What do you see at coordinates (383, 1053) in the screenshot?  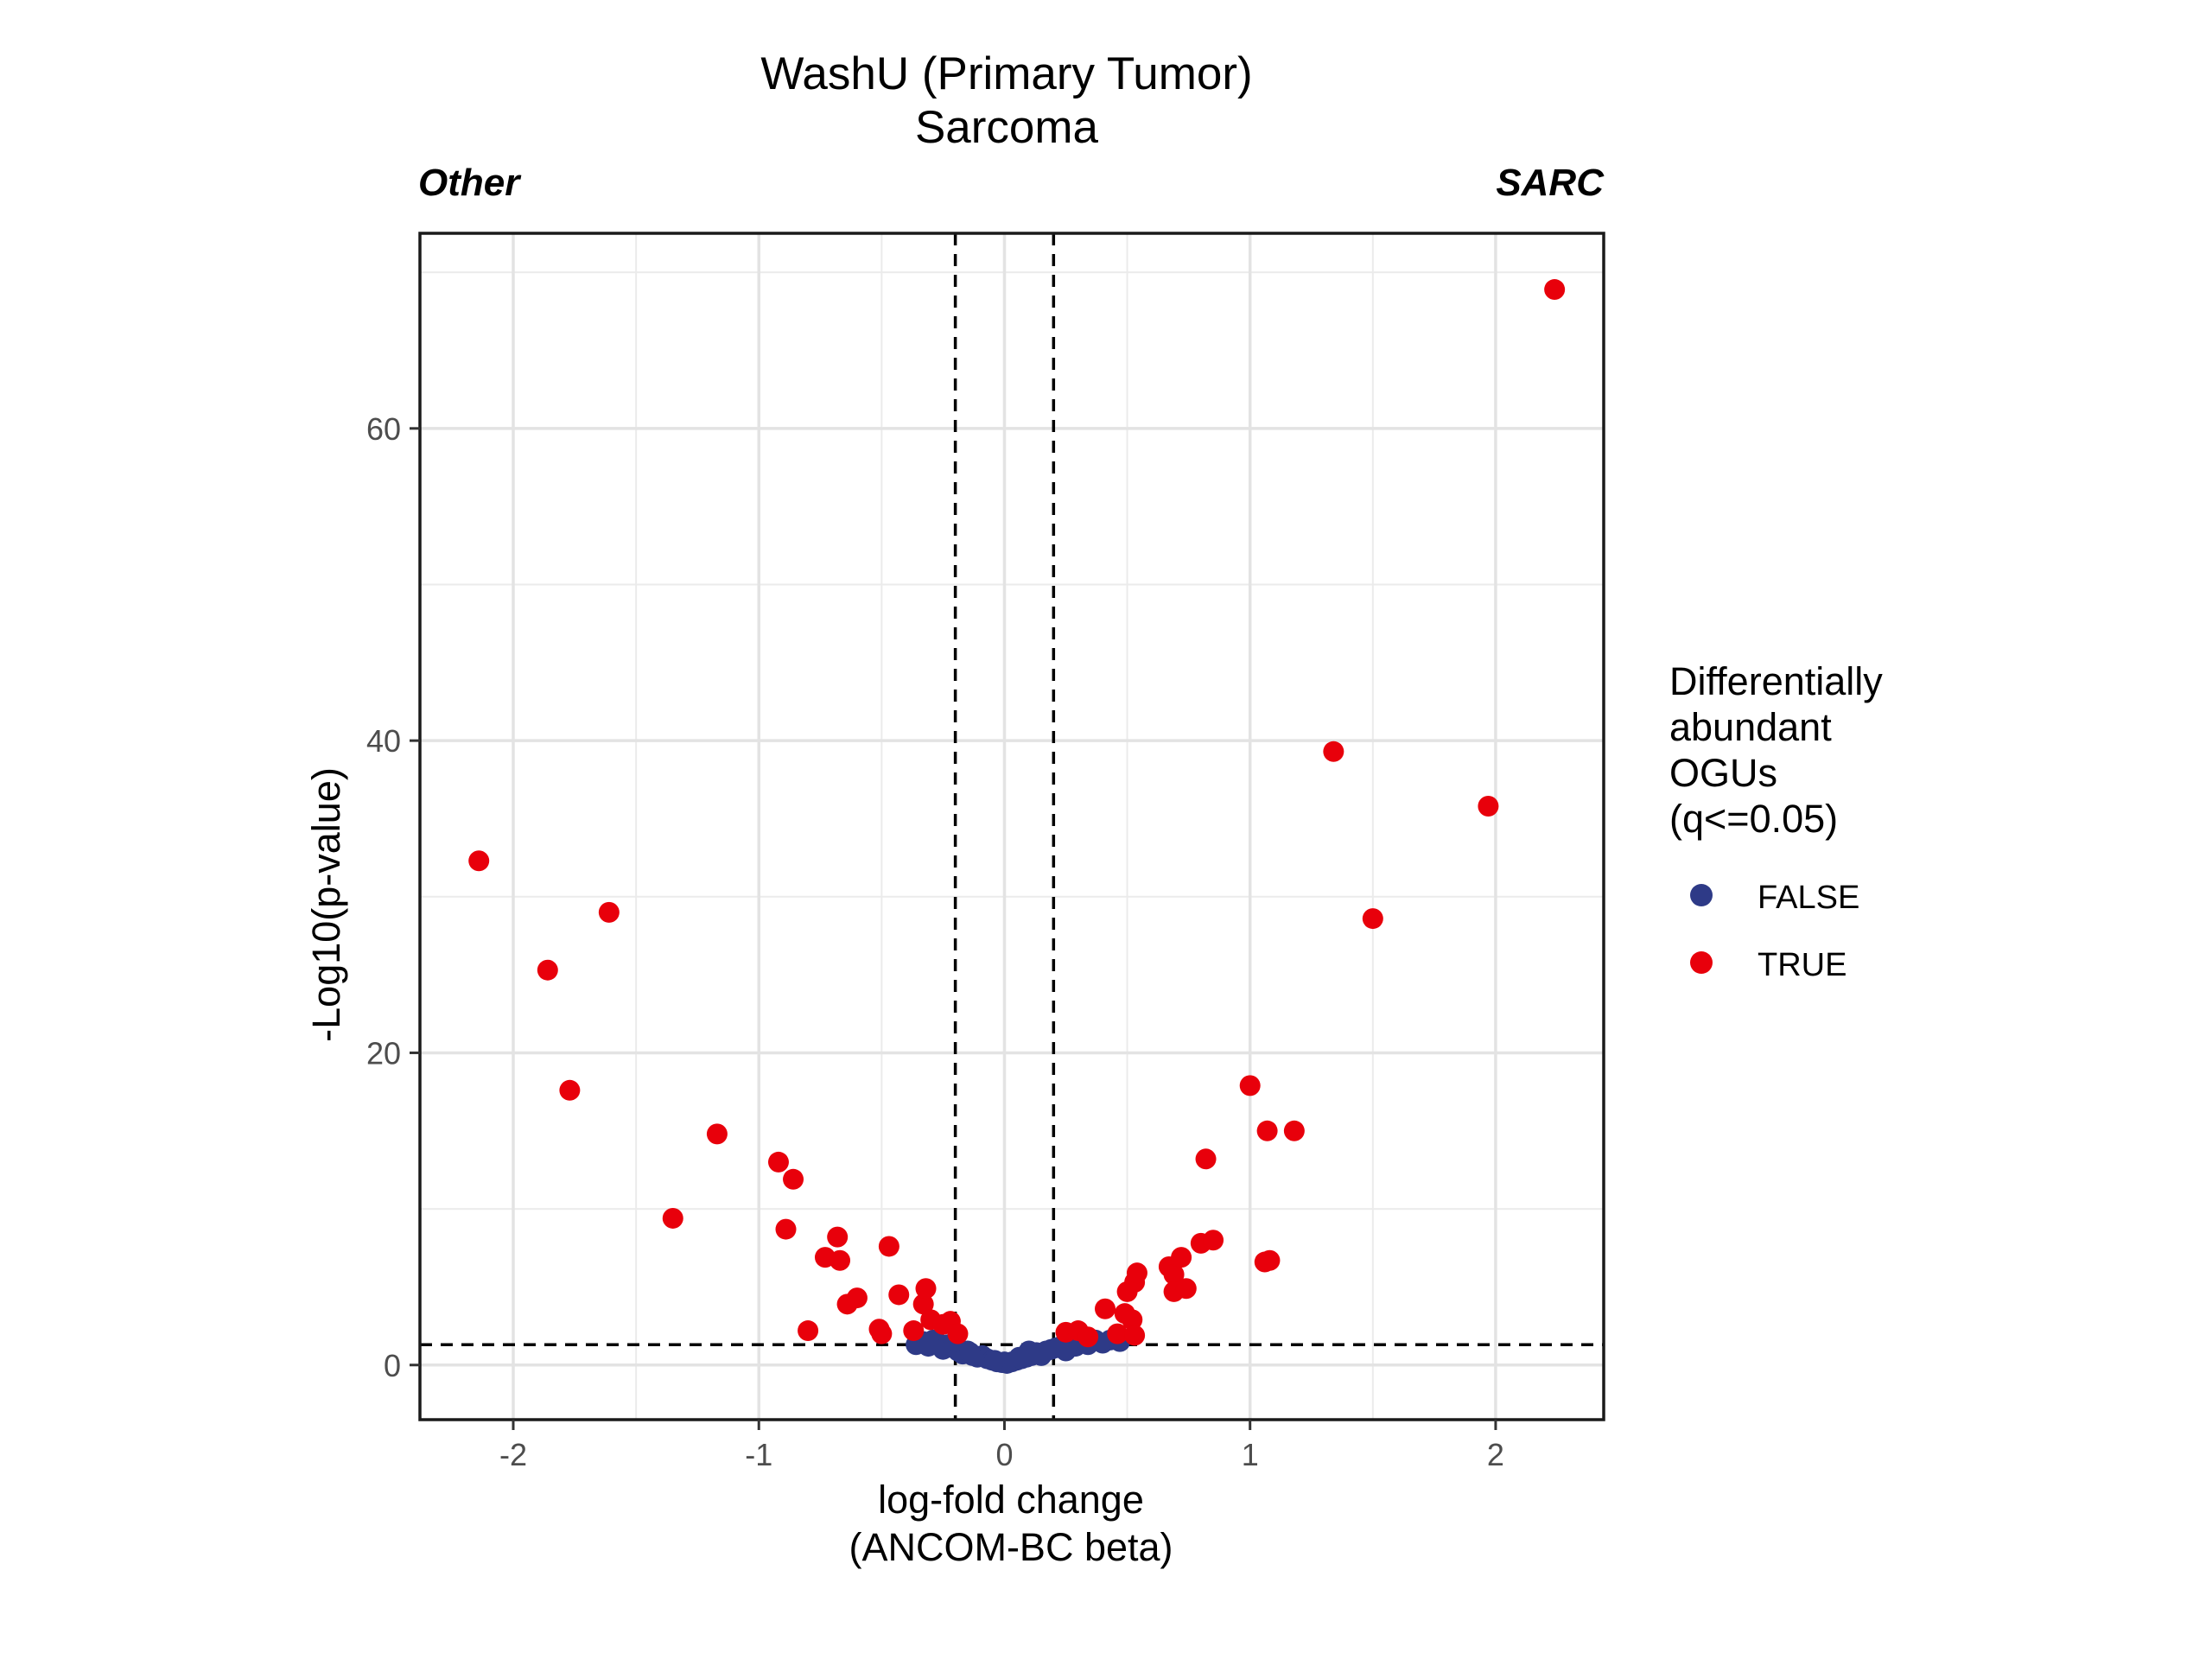 I see `y-tick-label: 20` at bounding box center [383, 1053].